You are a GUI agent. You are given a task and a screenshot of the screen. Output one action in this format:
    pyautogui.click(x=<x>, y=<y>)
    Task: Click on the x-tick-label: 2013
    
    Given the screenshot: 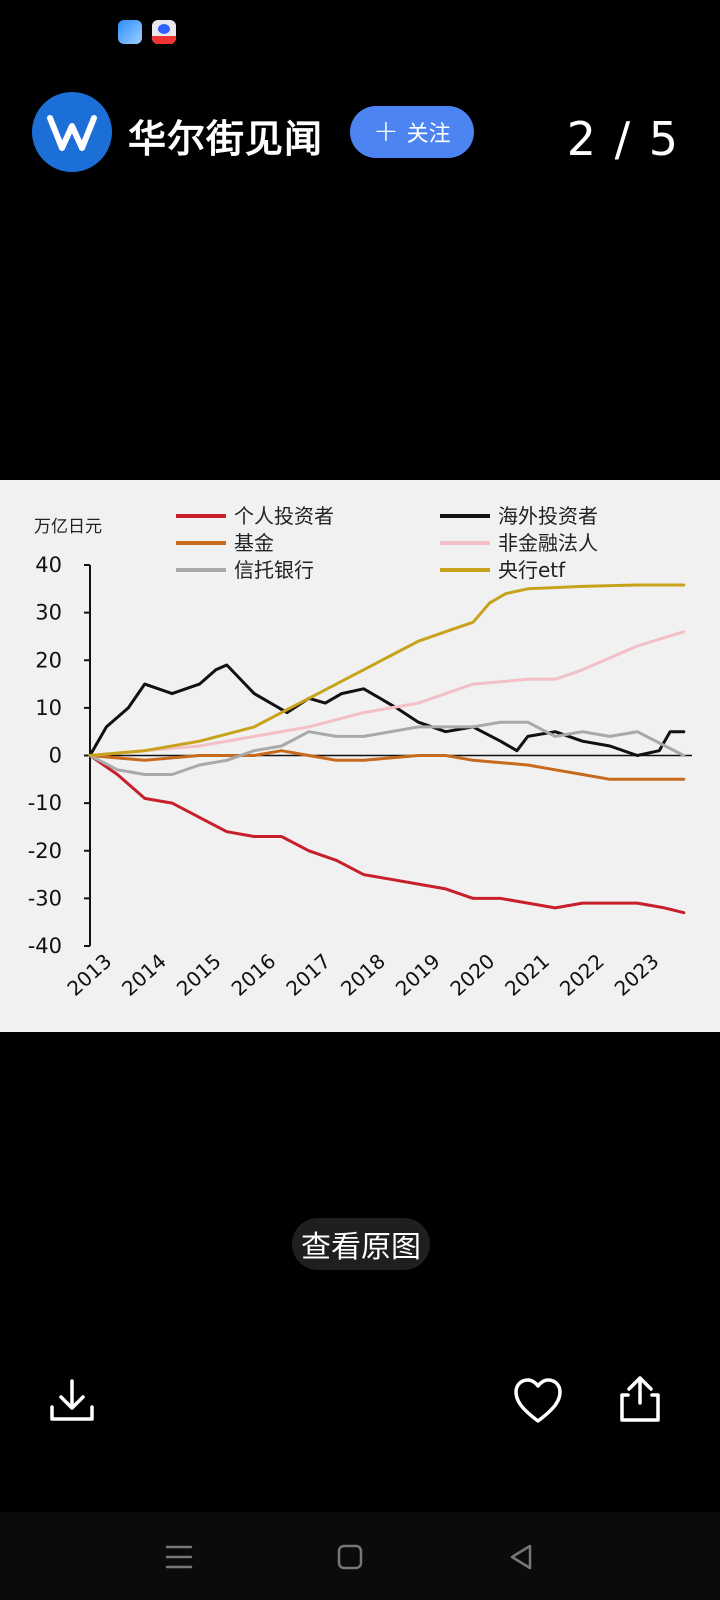 What is the action you would take?
    pyautogui.click(x=89, y=975)
    